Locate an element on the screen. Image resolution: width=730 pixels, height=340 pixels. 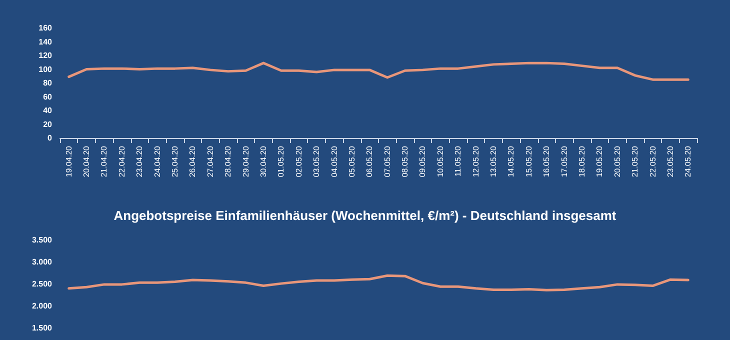
y-tick-label: 80 is located at coordinates (48, 83).